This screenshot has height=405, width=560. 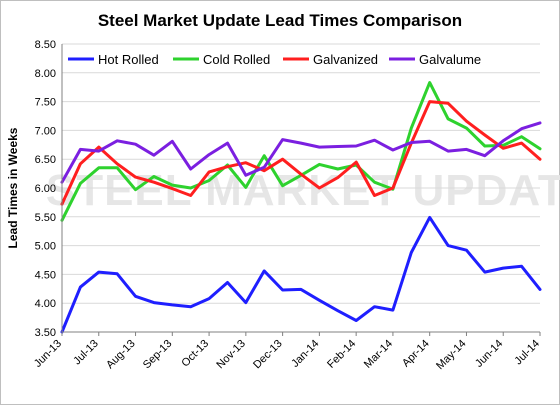 I want to click on legend-label-galvalume: Galvalume, so click(x=450, y=59).